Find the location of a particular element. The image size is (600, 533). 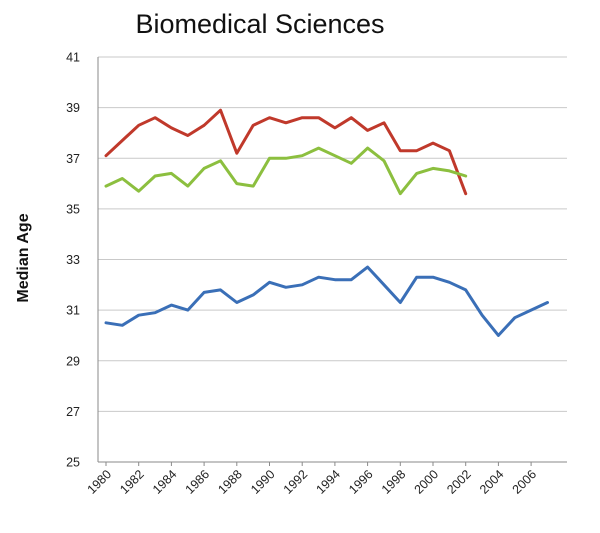

y-tick-label-33: 33 is located at coordinates (73, 260).